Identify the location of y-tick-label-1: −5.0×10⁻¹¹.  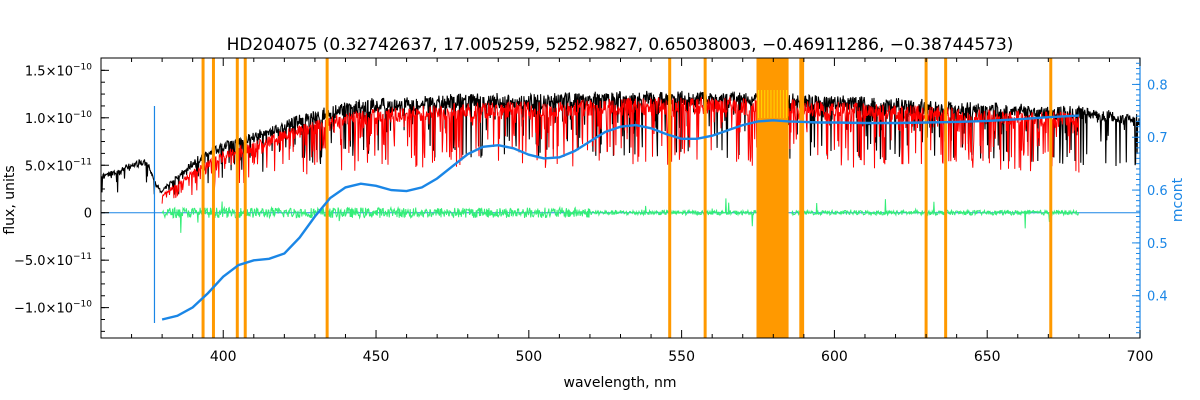
(53, 260).